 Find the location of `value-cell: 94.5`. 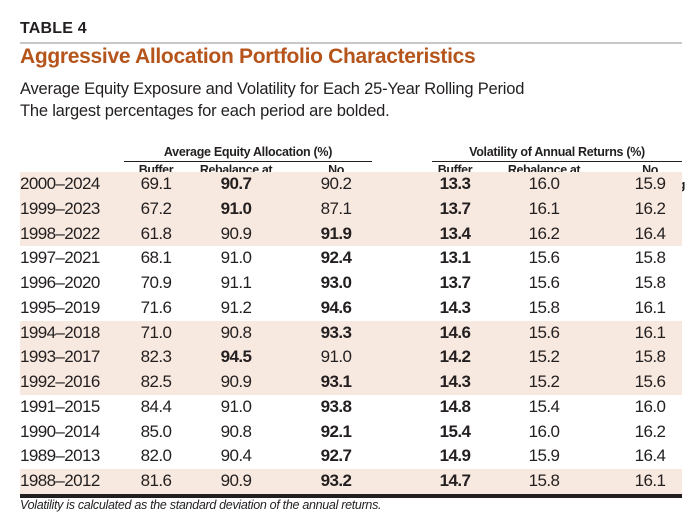

value-cell: 94.5 is located at coordinates (236, 357).